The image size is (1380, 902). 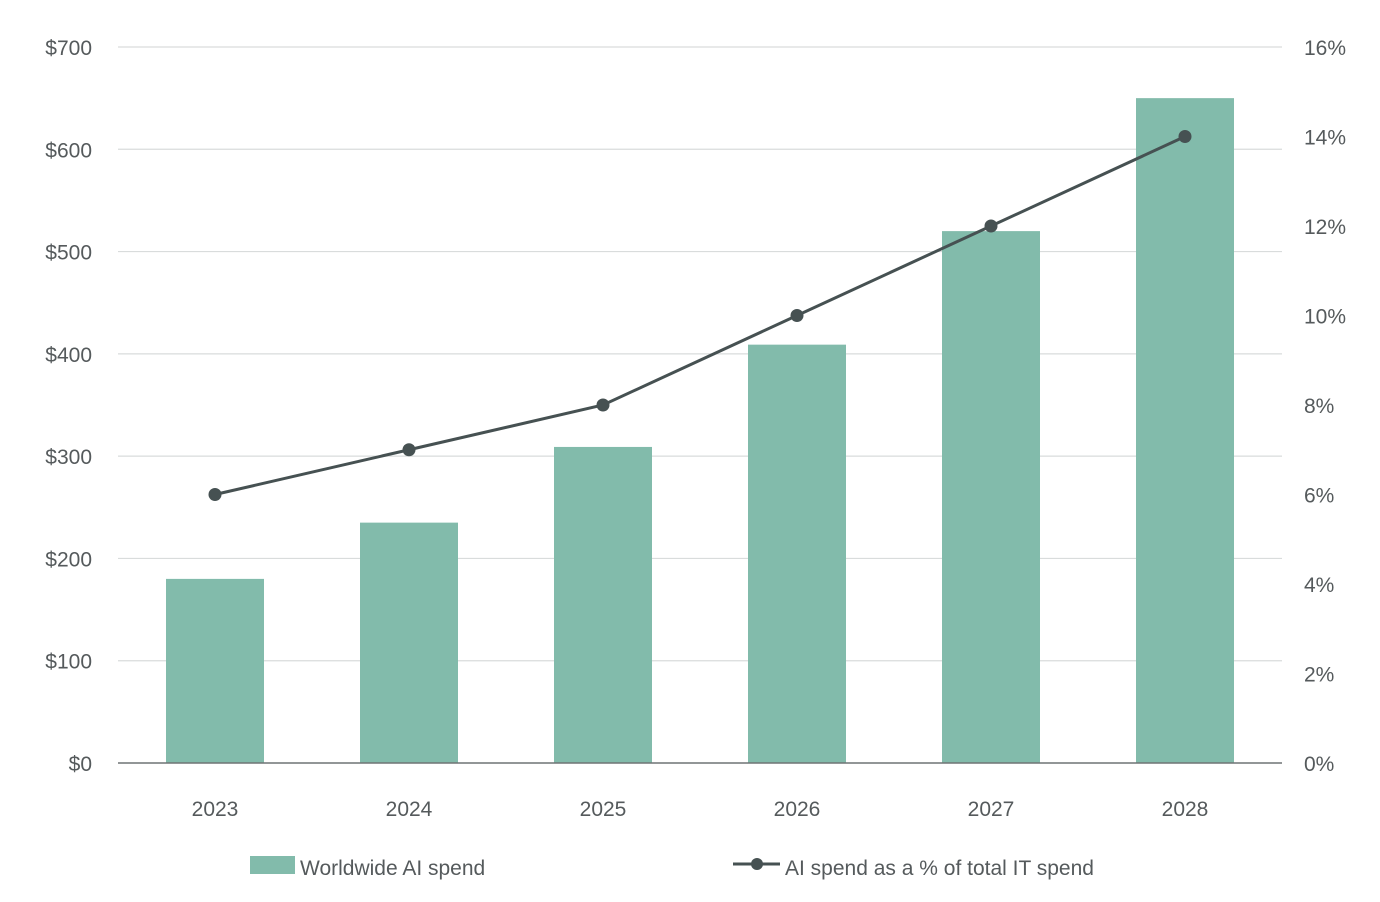 What do you see at coordinates (215, 670) in the screenshot?
I see `bar-2023` at bounding box center [215, 670].